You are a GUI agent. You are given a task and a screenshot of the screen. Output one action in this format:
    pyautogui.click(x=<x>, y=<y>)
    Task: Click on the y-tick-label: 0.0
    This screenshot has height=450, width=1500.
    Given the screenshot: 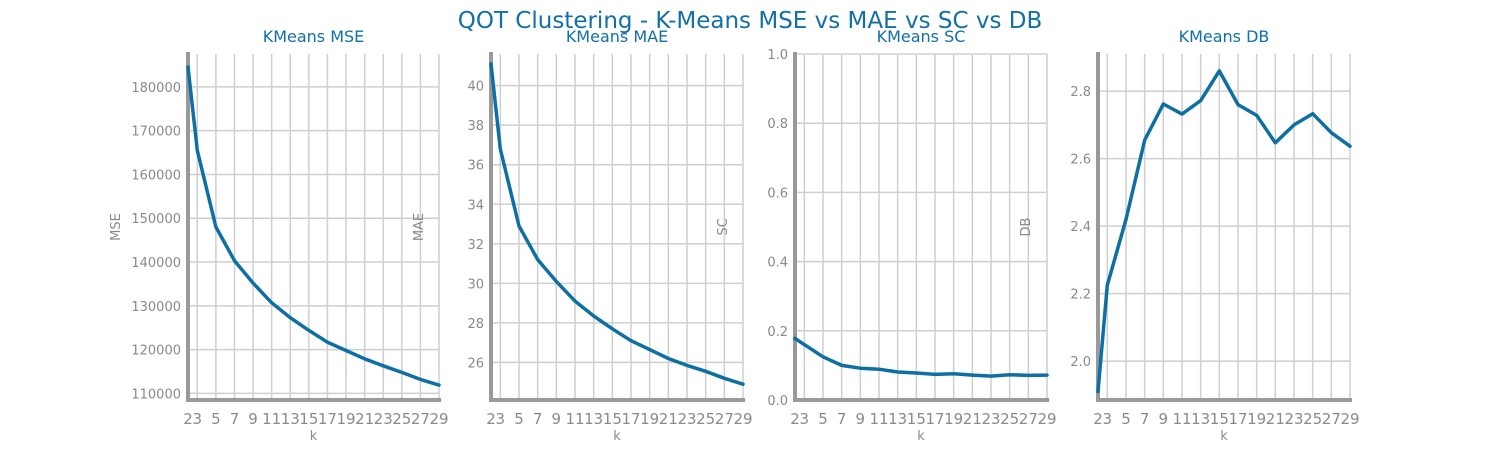 What is the action you would take?
    pyautogui.click(x=777, y=401)
    